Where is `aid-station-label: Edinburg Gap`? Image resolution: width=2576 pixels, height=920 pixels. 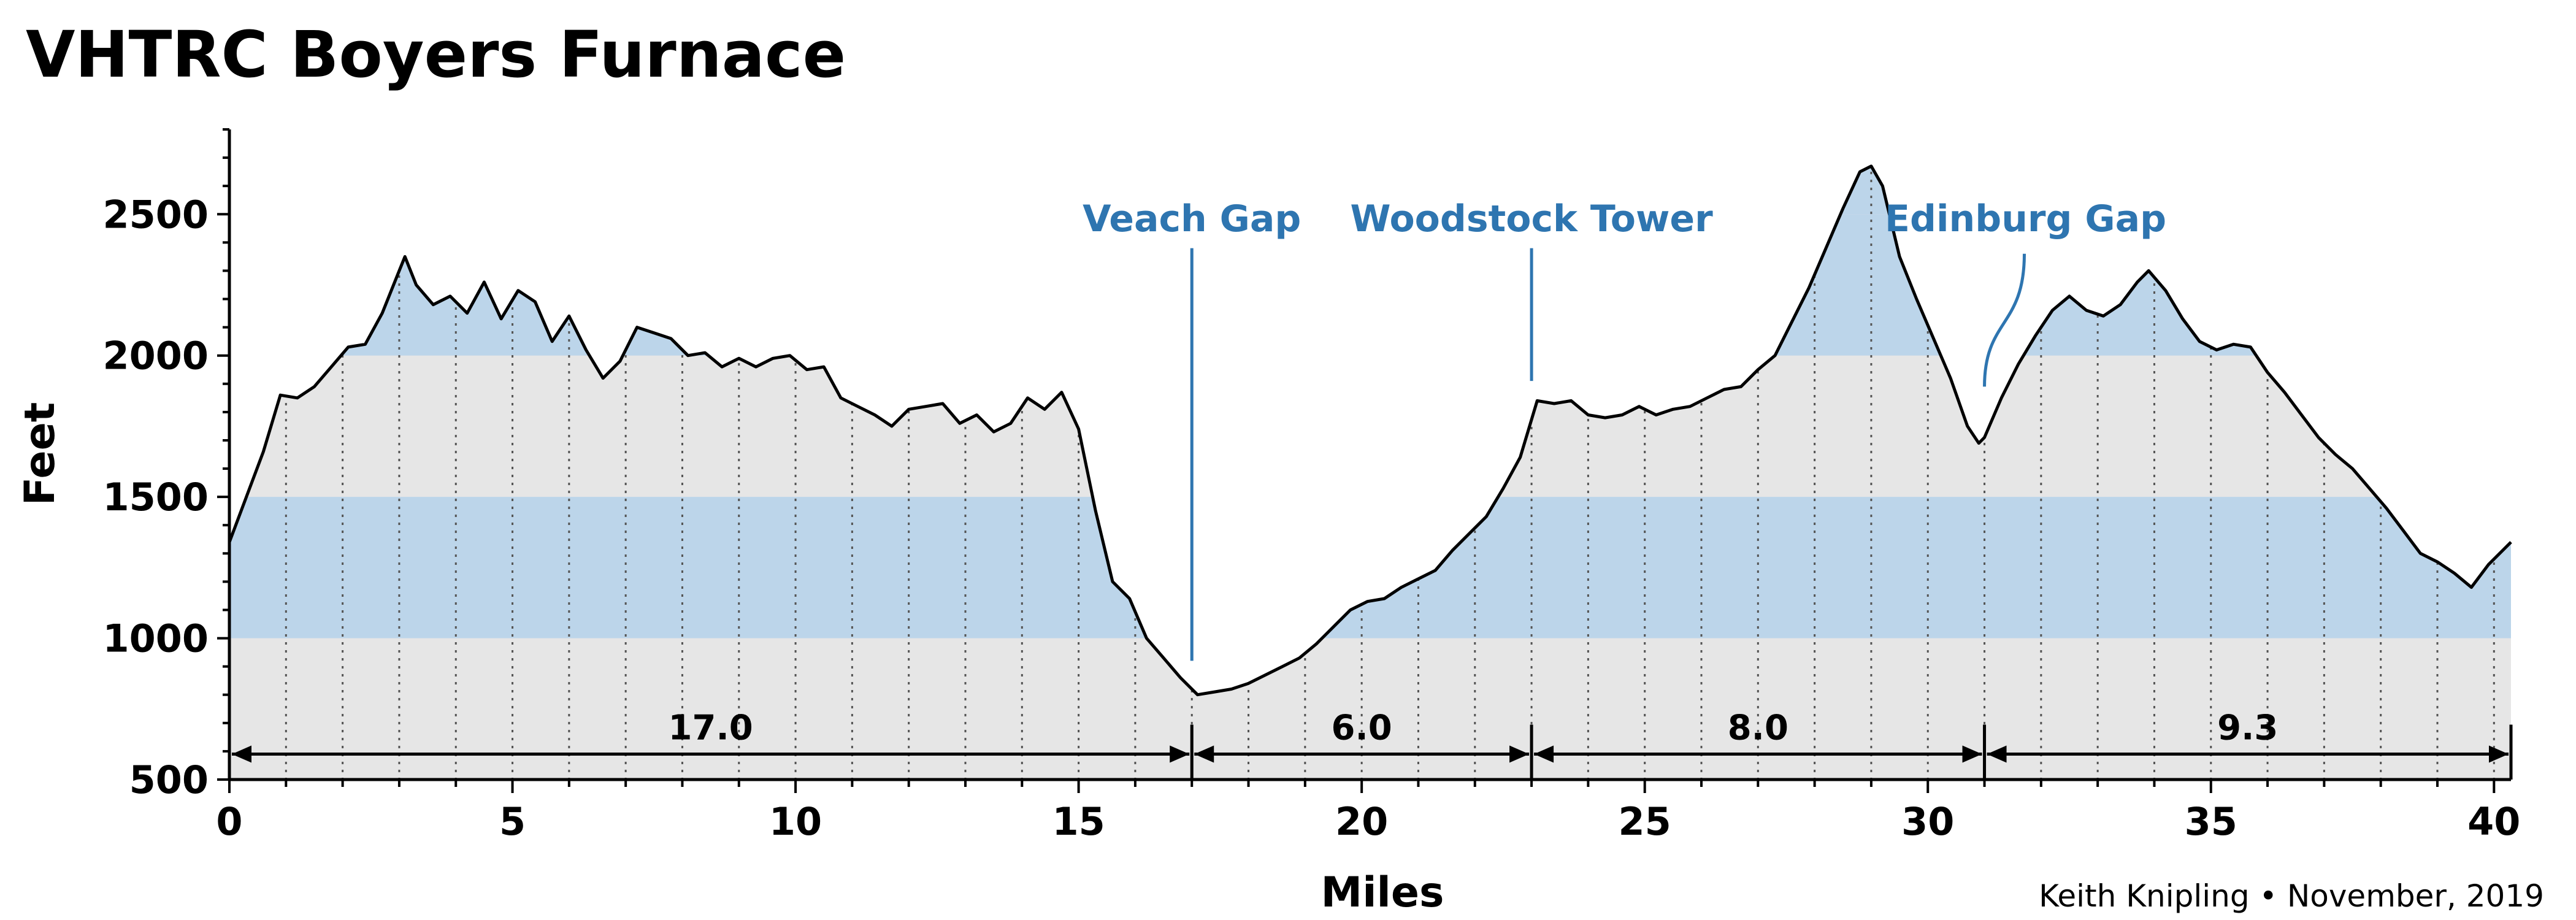
aid-station-label: Edinburg Gap is located at coordinates (2025, 218).